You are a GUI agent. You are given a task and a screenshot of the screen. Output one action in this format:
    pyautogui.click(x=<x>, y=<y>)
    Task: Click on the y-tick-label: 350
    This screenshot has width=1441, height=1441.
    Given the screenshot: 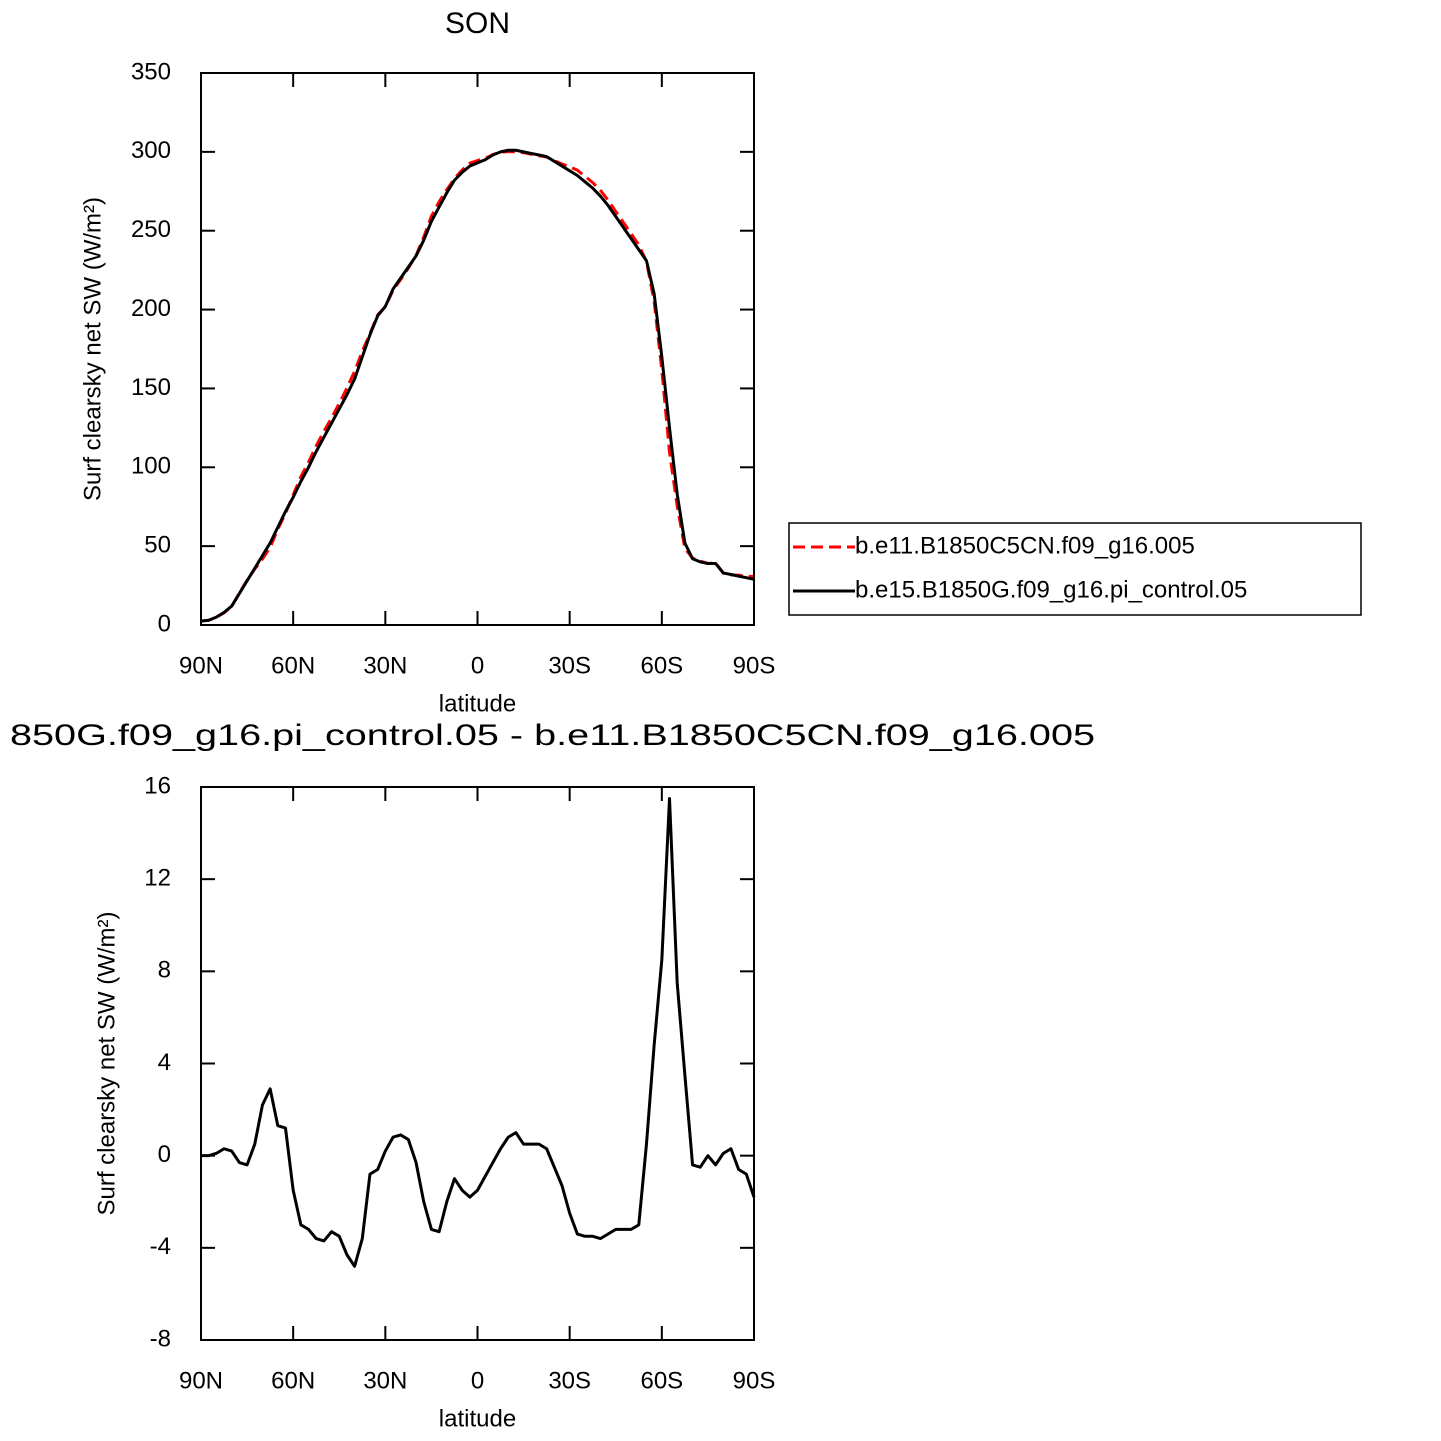 What is the action you would take?
    pyautogui.click(x=151, y=71)
    